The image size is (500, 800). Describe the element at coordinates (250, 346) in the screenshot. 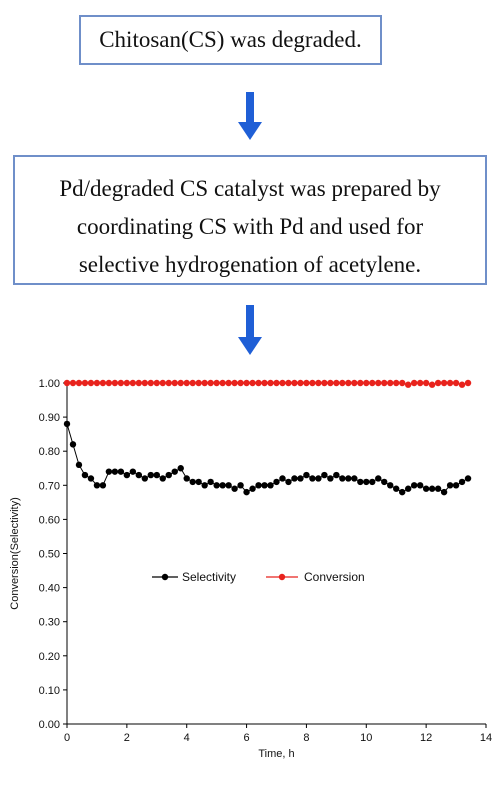

I see `down-arrow-head` at that location.